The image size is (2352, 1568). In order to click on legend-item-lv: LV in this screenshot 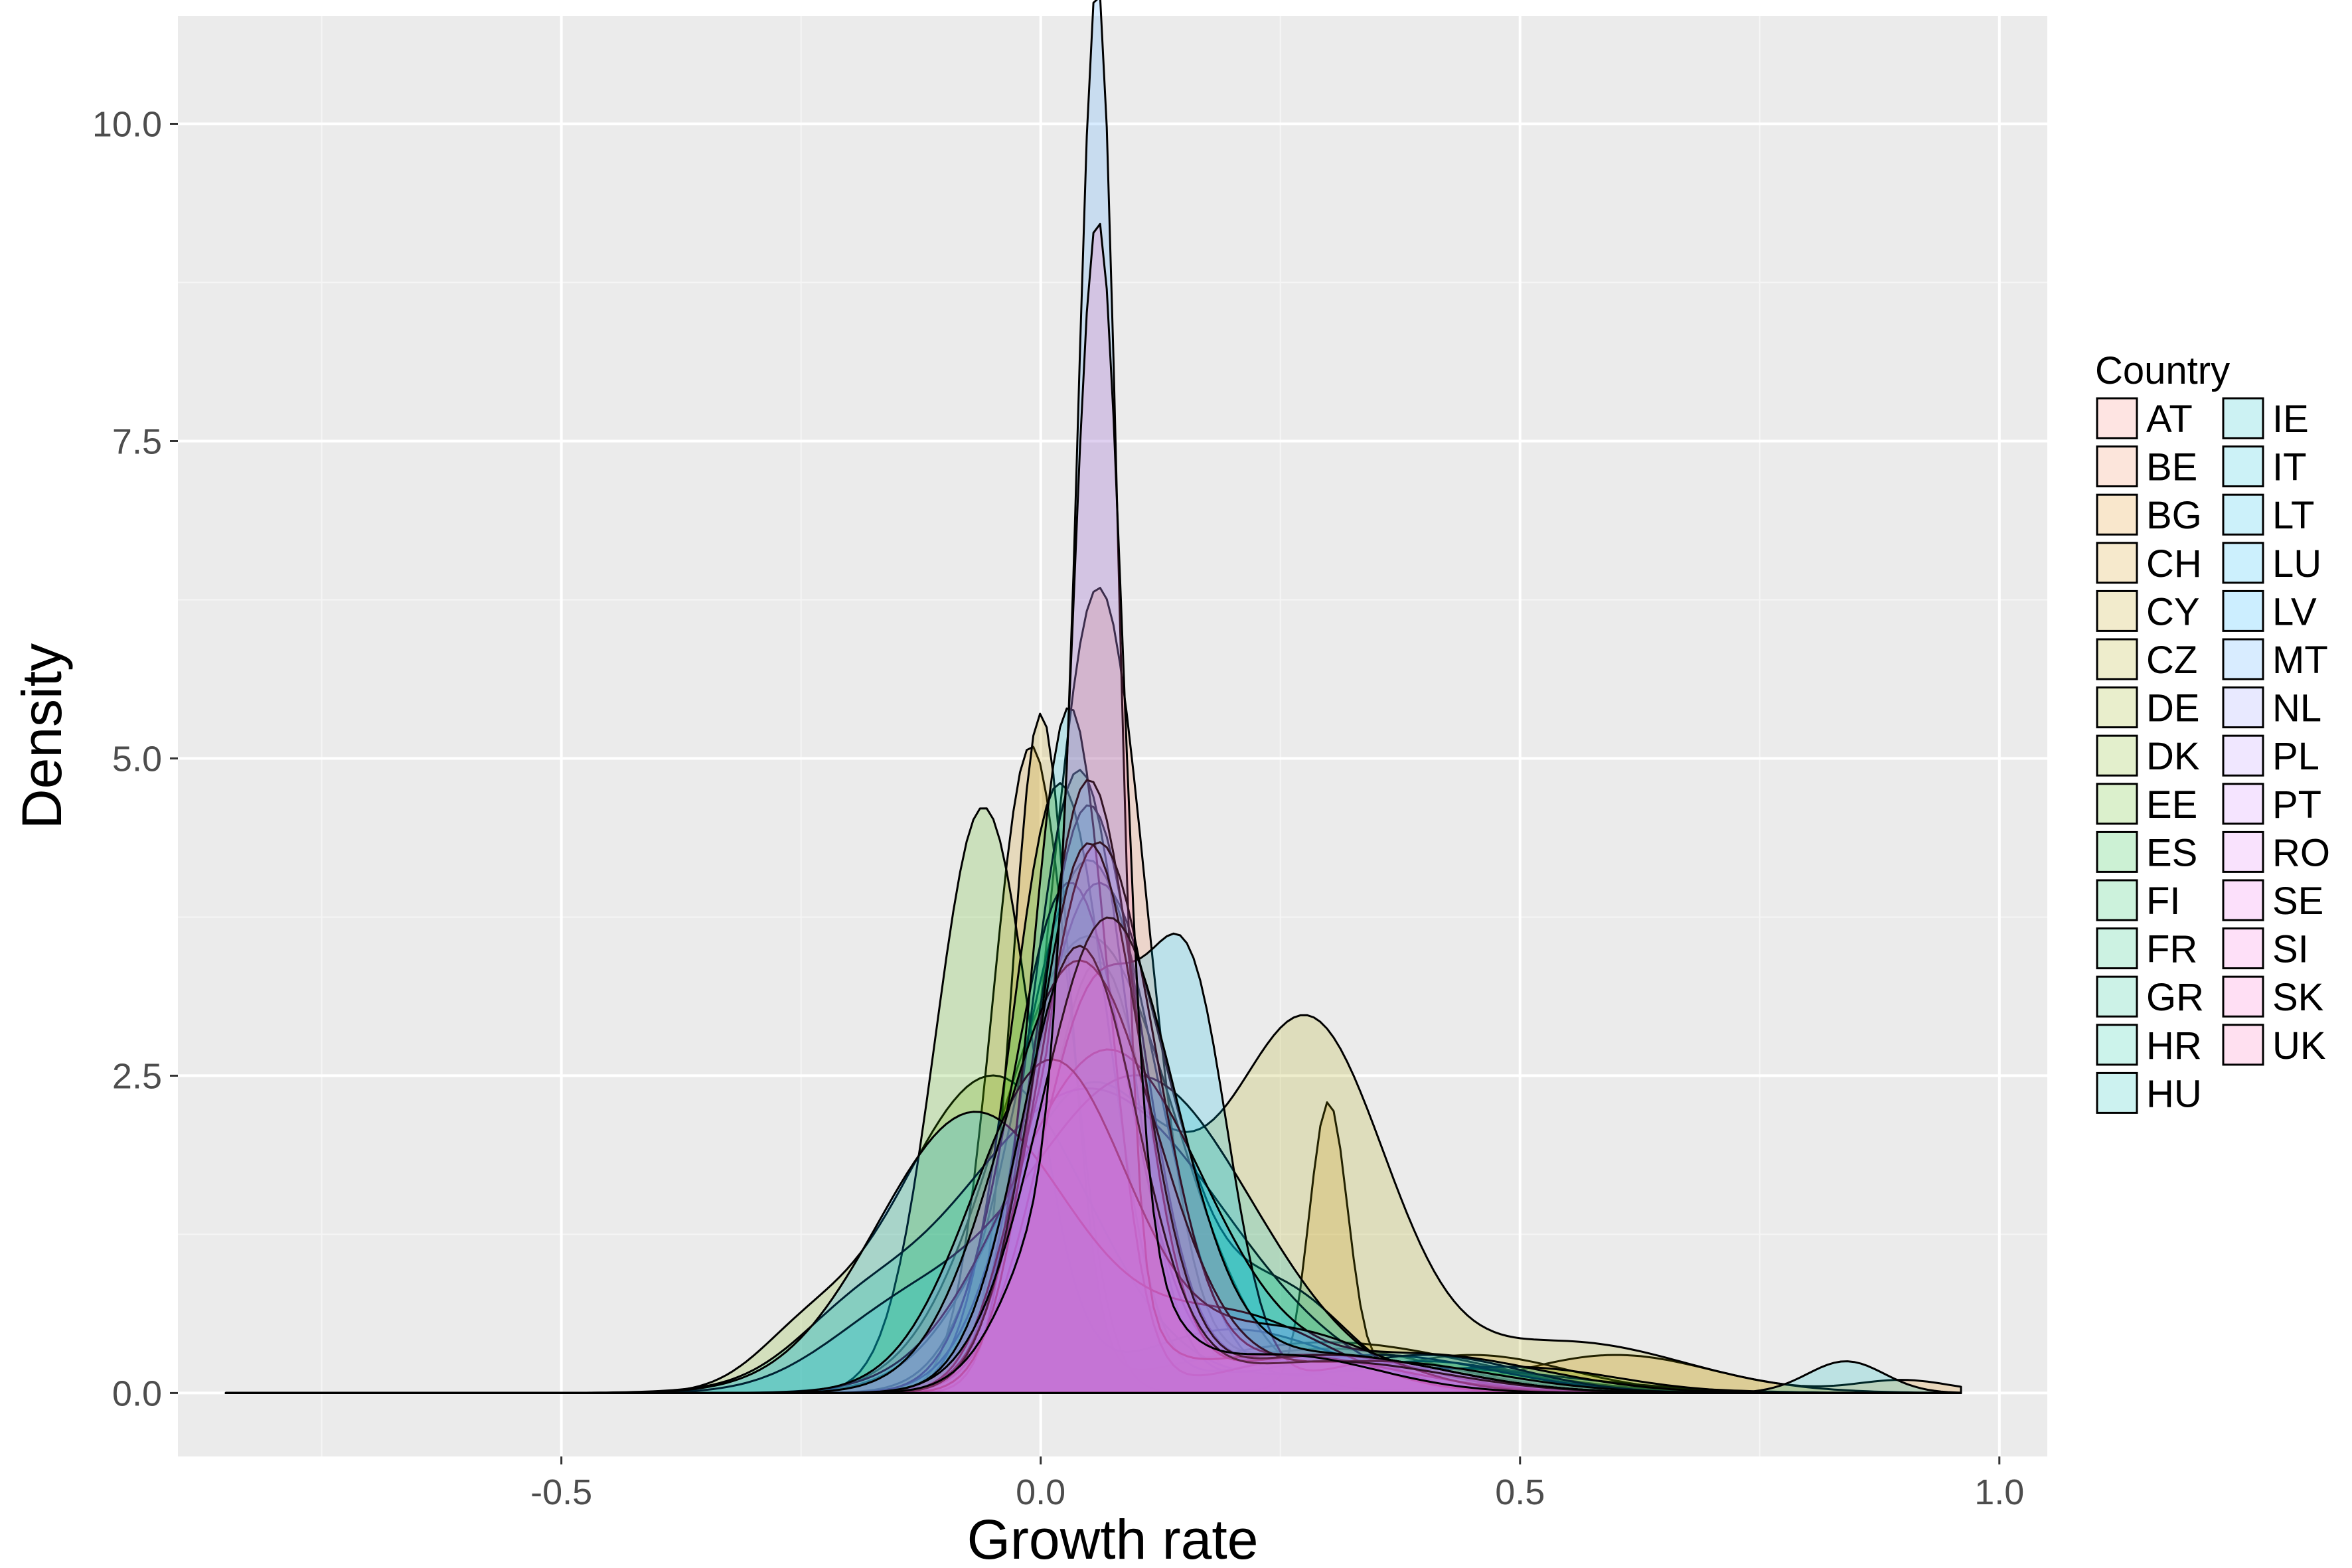, I will do `click(2269, 611)`.